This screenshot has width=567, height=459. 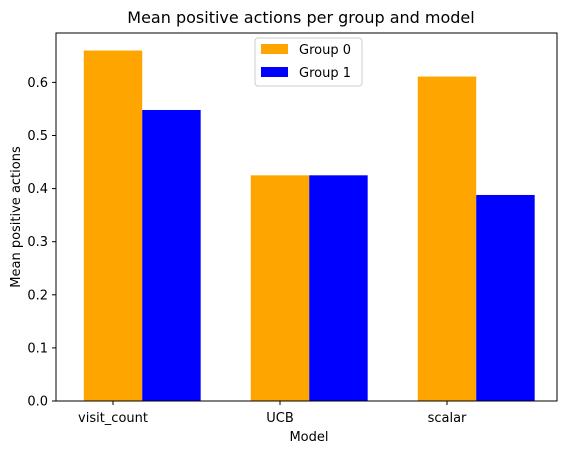 What do you see at coordinates (37, 402) in the screenshot?
I see `y-tick-label: 0.0` at bounding box center [37, 402].